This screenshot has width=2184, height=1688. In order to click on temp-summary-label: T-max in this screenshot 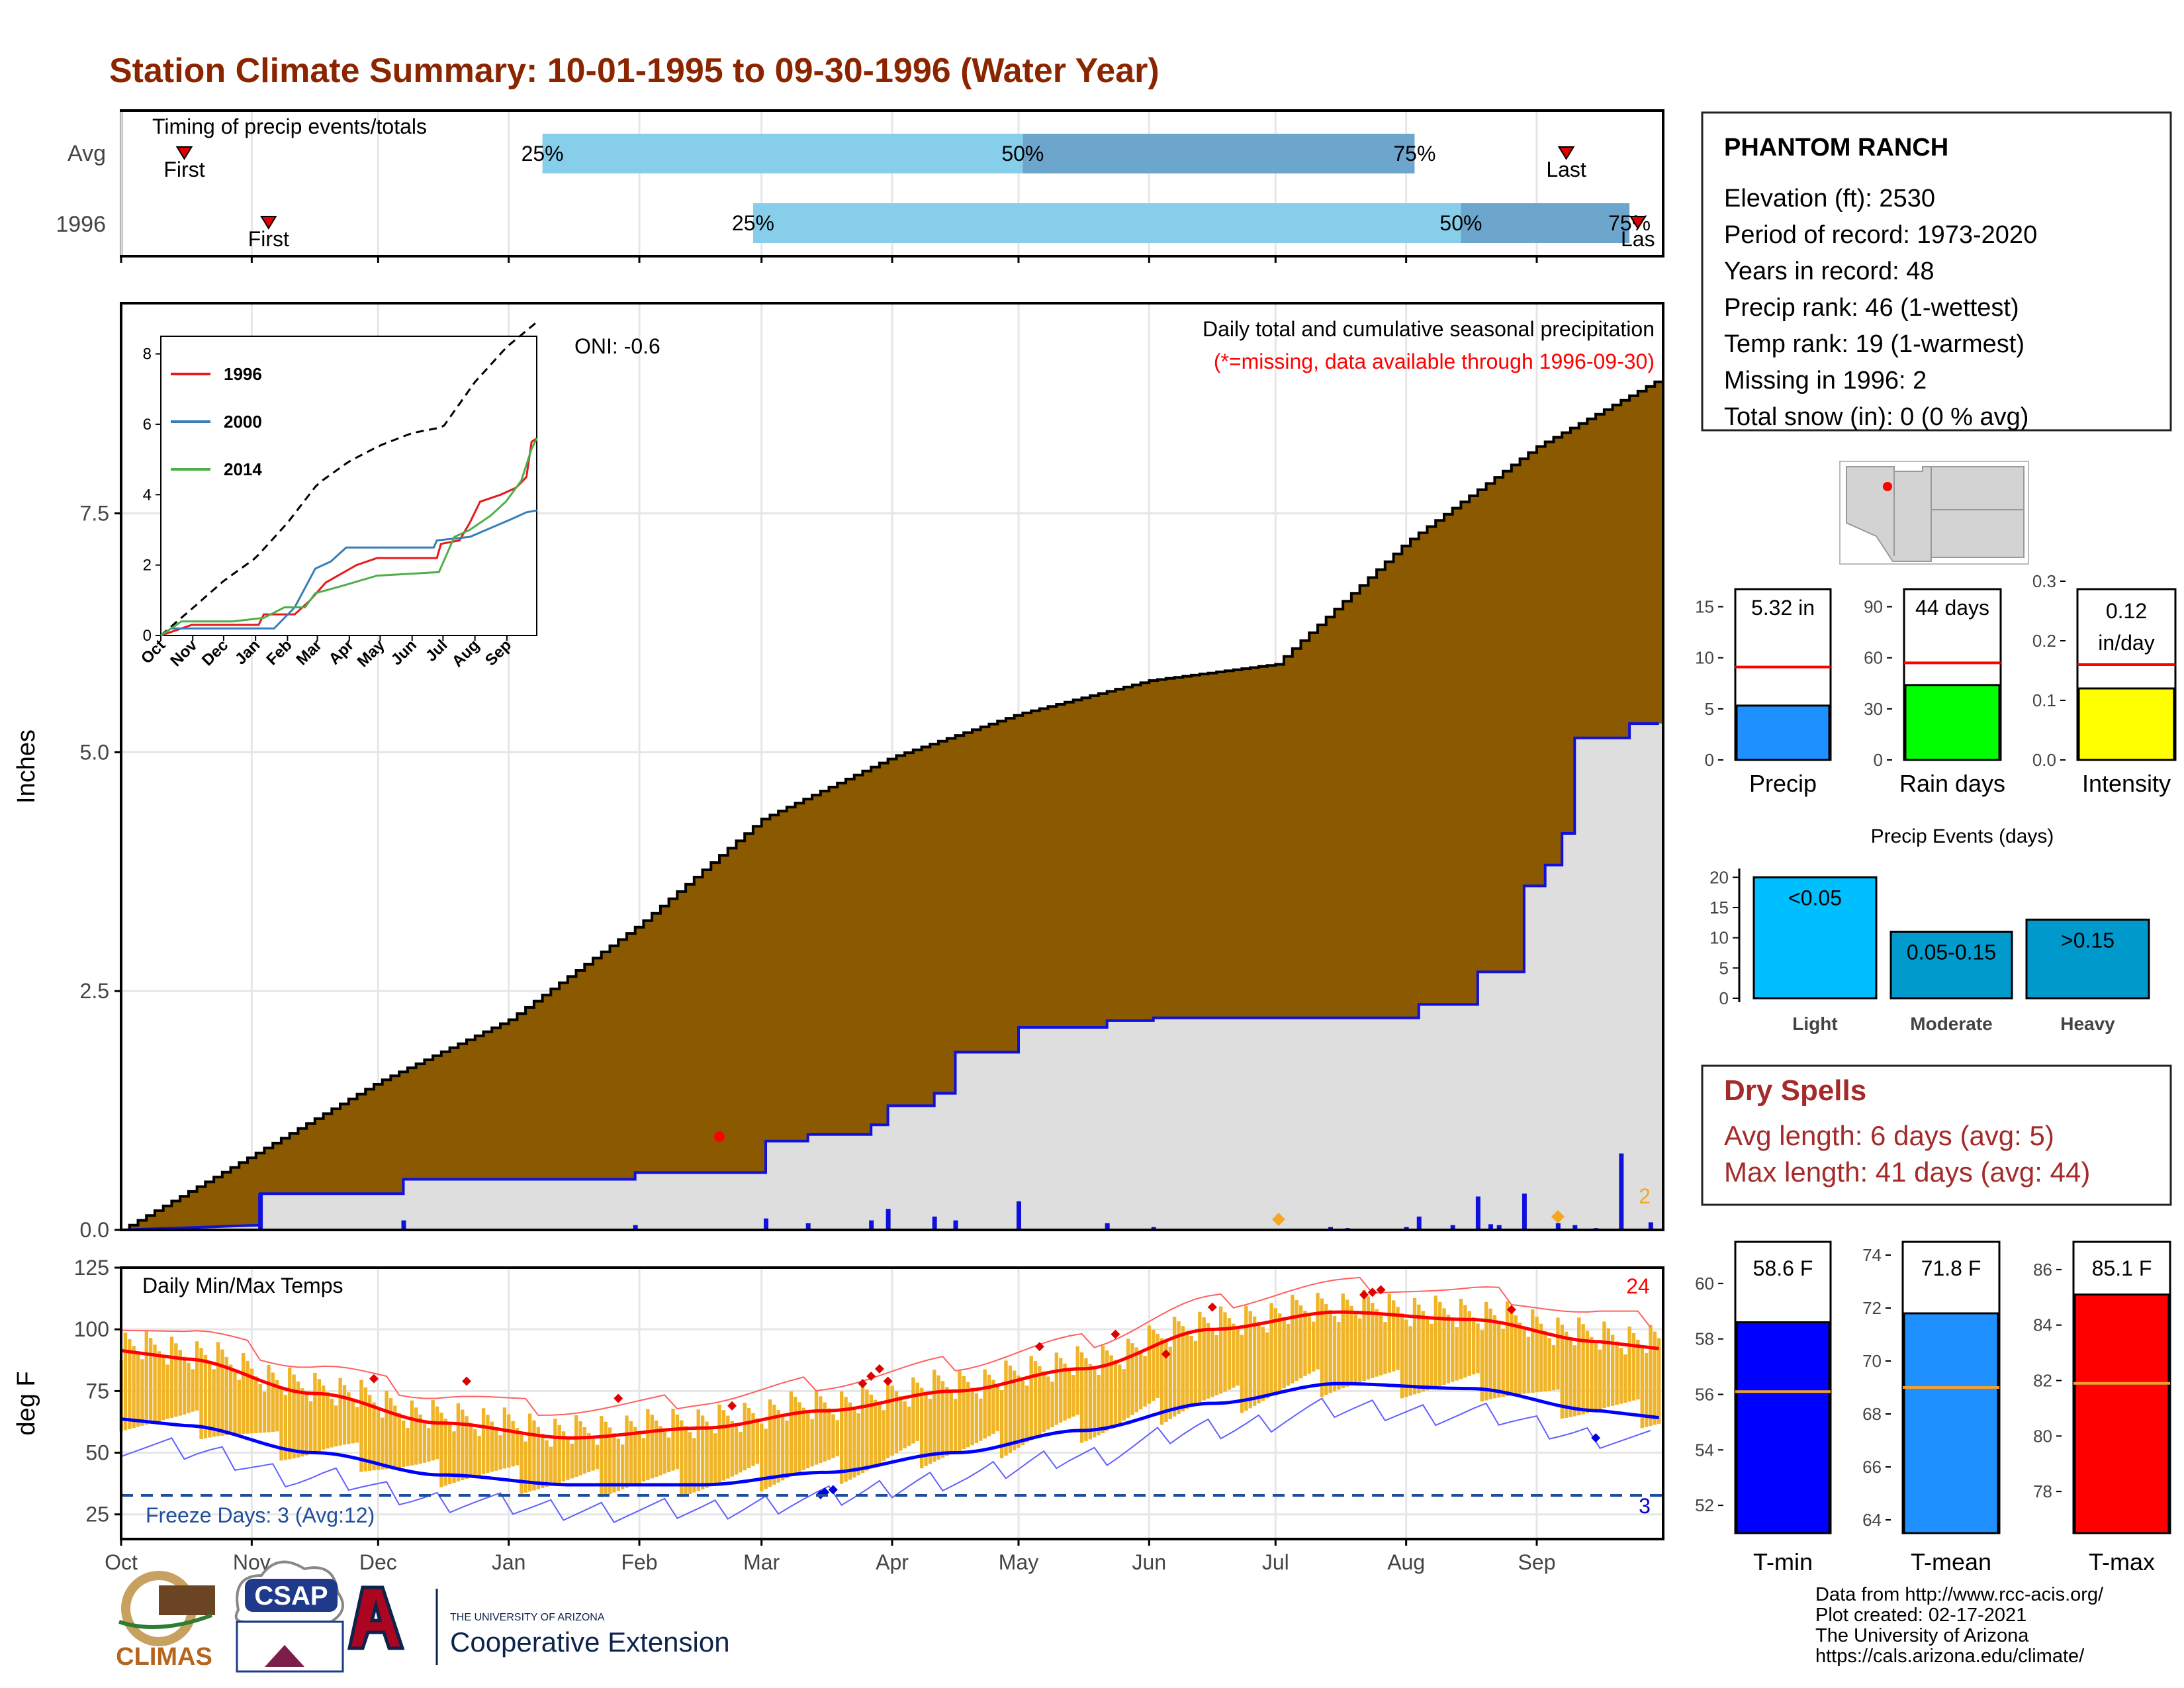, I will do `click(2122, 1561)`.